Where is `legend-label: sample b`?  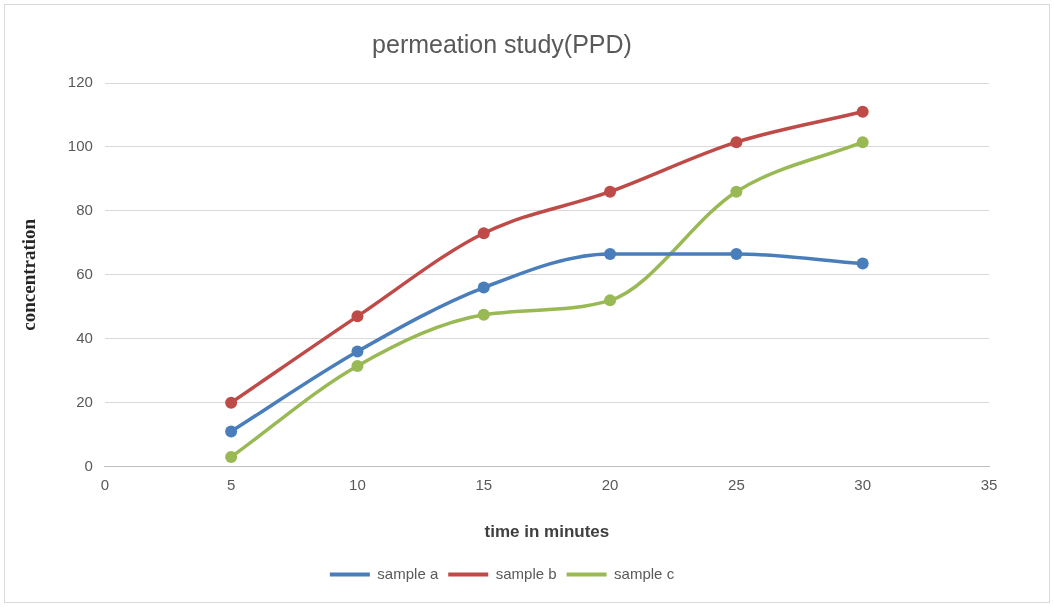
legend-label: sample b is located at coordinates (526, 573).